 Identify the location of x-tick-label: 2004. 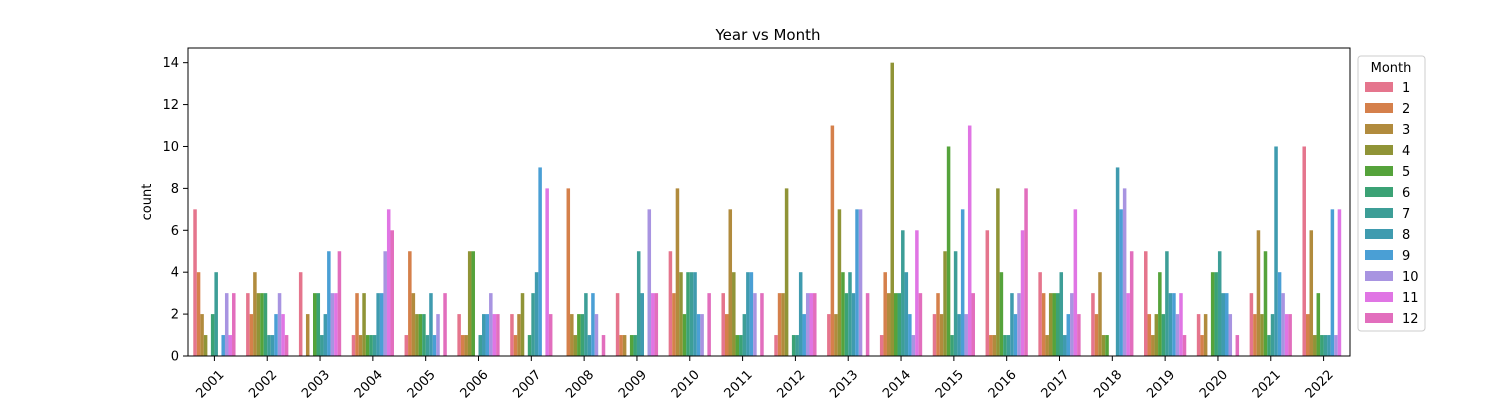
(369, 383).